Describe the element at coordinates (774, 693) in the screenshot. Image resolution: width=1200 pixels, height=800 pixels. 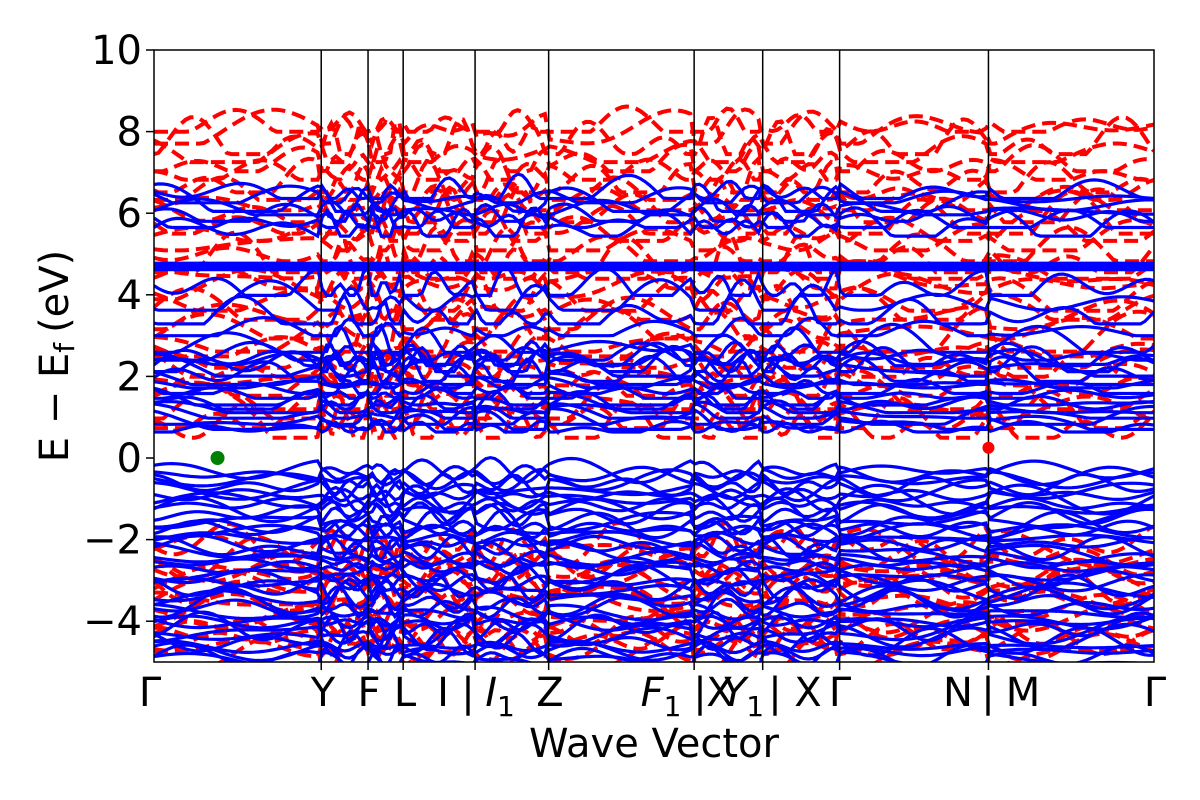
I see `x-tick-label-12: |` at that location.